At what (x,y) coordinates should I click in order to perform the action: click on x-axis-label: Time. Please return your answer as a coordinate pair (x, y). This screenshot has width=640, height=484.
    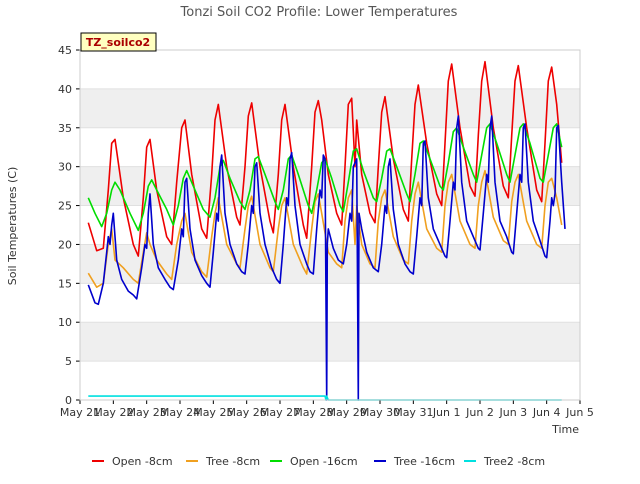
    Looking at the image, I should click on (565, 429).